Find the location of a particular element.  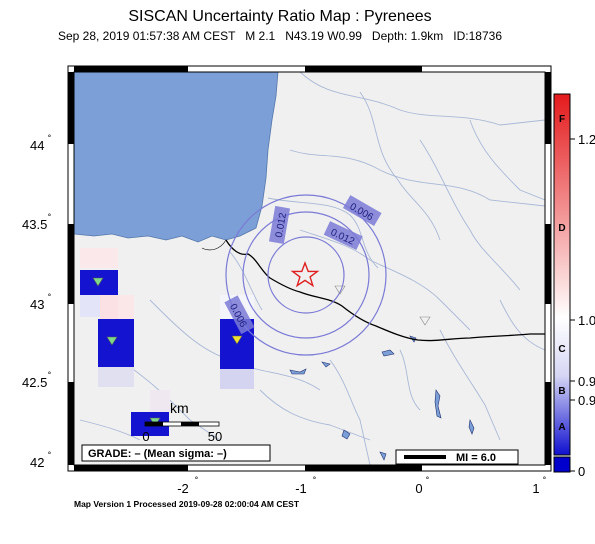

colorbar-bottom-swatch is located at coordinates (562, 464).